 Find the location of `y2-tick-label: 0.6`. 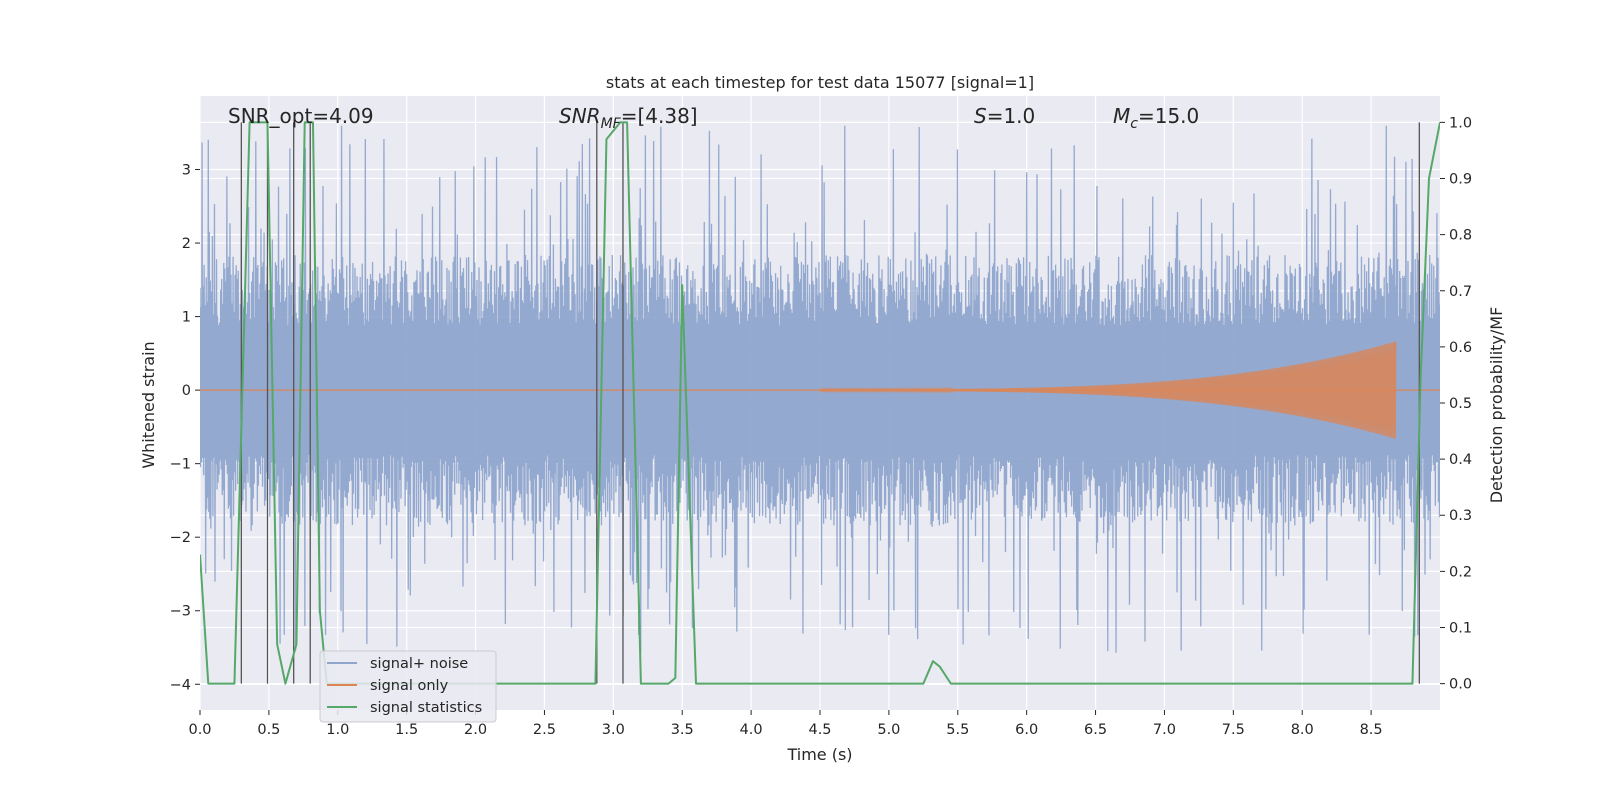

y2-tick-label: 0.6 is located at coordinates (1460, 348).